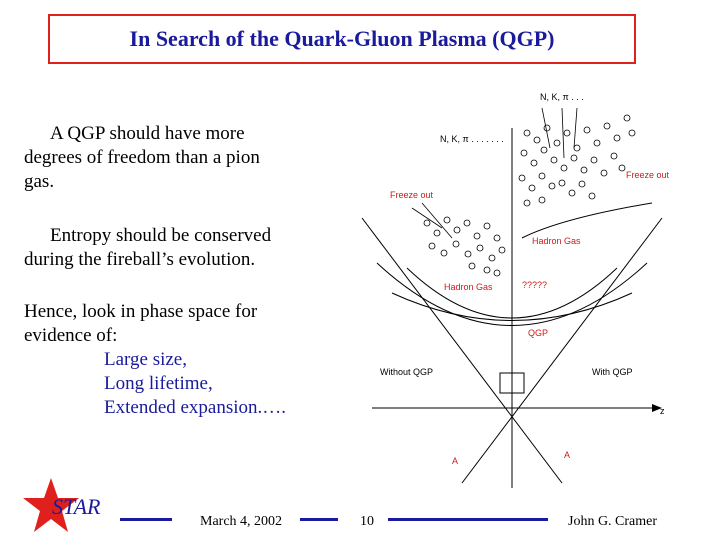 The width and height of the screenshot is (720, 540). Describe the element at coordinates (648, 175) in the screenshot. I see `label-freeze-out-right: Freeze out` at that location.